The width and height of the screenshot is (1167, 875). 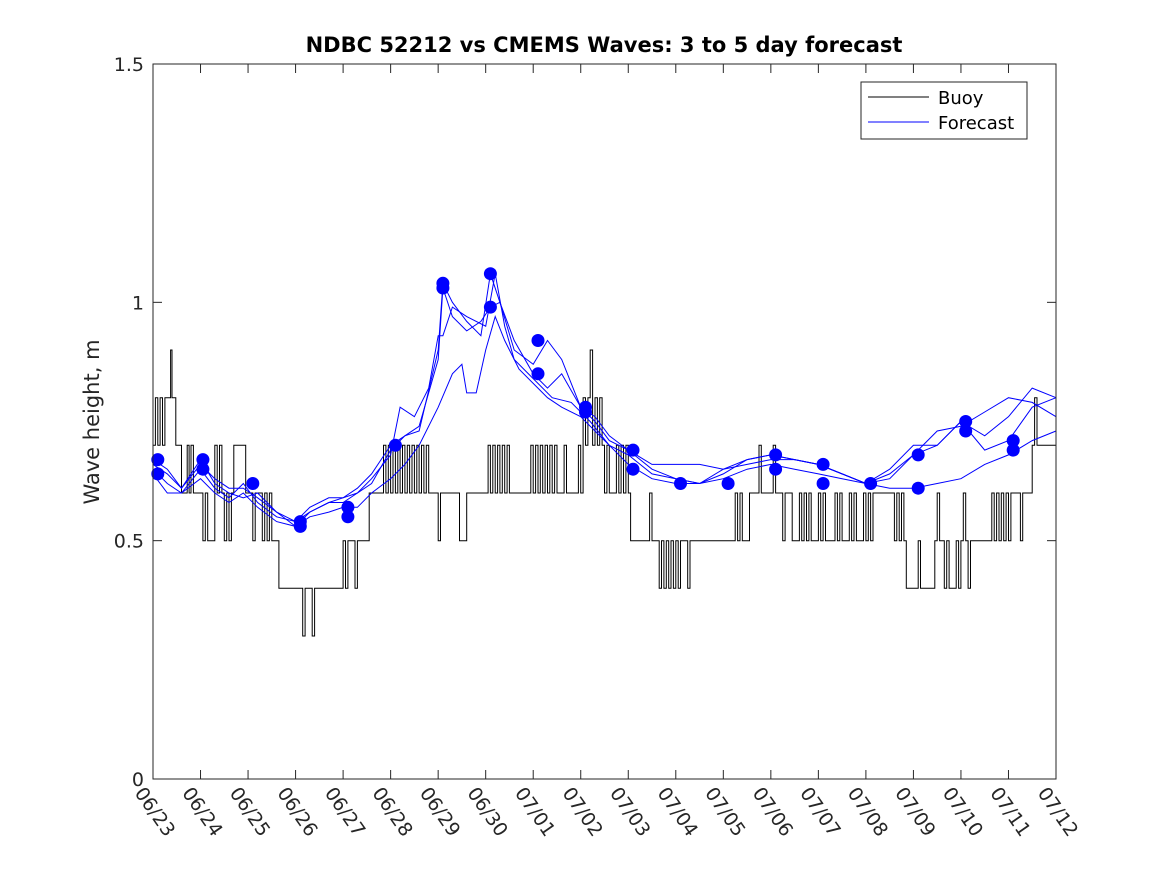 I want to click on y-axis-label: Wave height, m, so click(x=92, y=421).